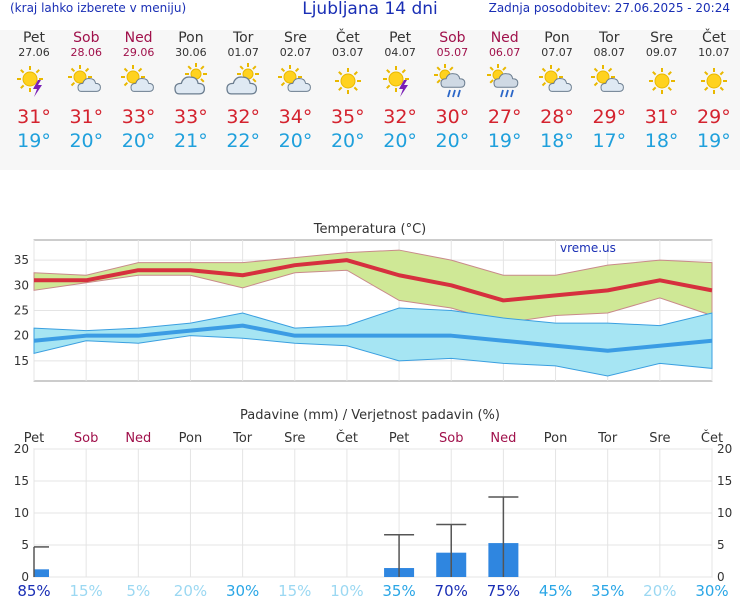  I want to click on day-card: Čet 10.07 29° 19°, so click(714, 91).